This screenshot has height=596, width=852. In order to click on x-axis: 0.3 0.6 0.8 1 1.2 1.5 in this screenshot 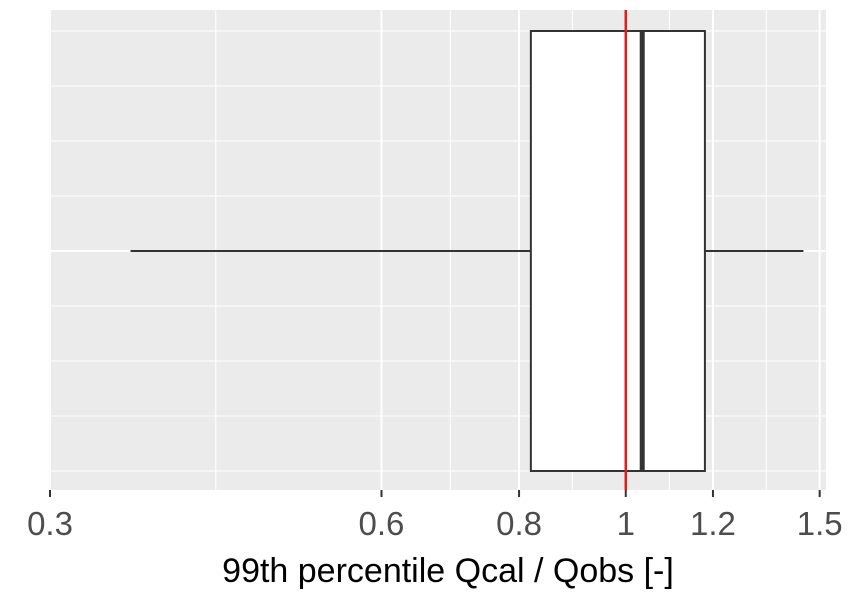, I will do `click(435, 516)`.